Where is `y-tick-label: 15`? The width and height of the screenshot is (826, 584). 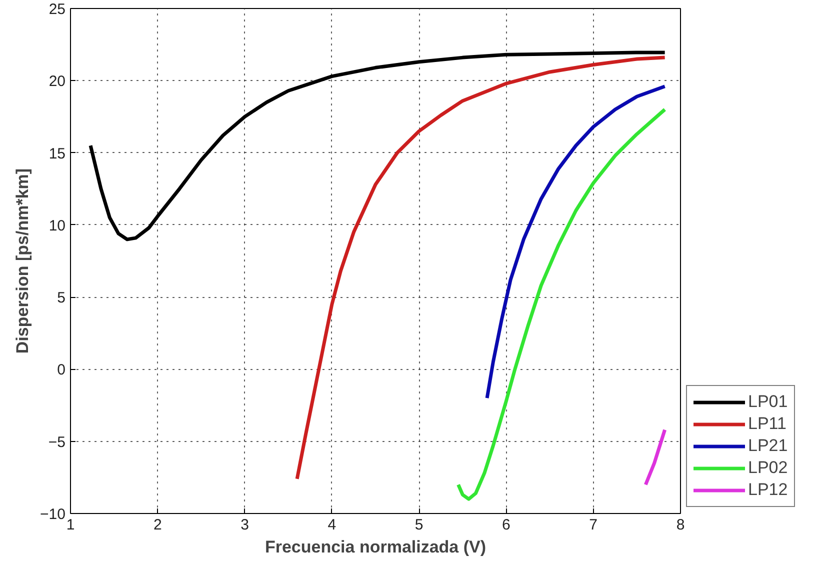 y-tick-label: 15 is located at coordinates (57, 153).